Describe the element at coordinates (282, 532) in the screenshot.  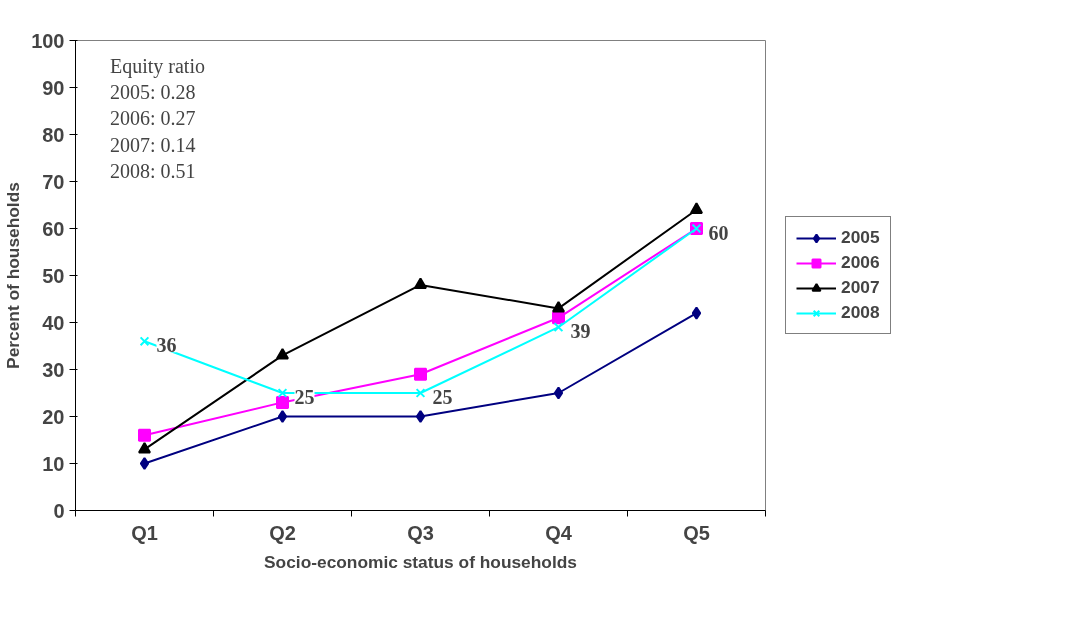
I see `x-tick-label: Q2` at that location.